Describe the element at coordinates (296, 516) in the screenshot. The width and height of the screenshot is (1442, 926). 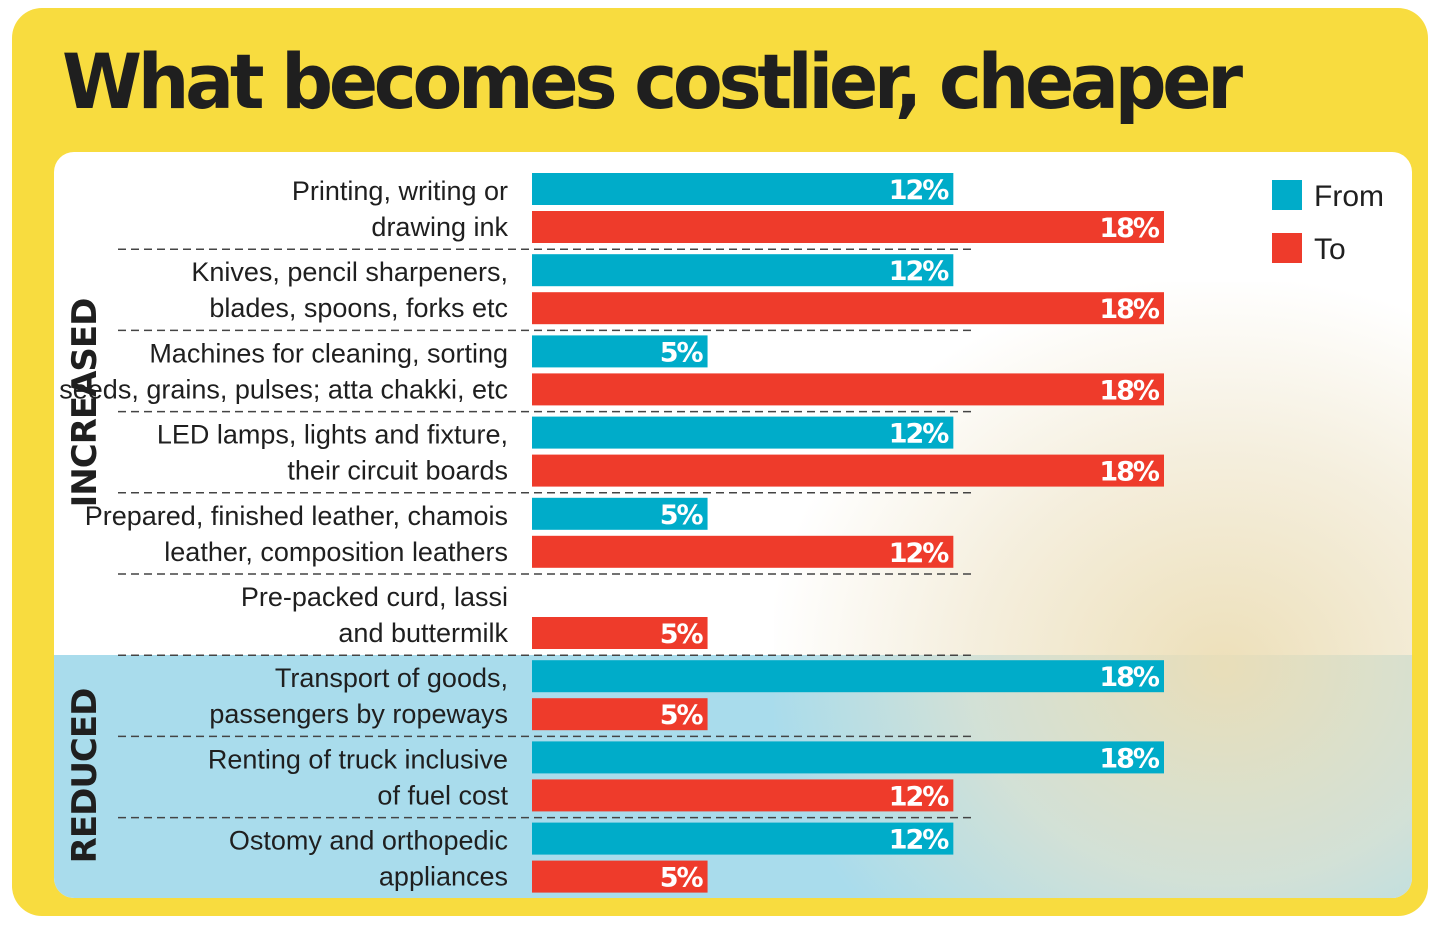
I see `category-label-4-line1: Prepared, finished leather, chamois` at that location.